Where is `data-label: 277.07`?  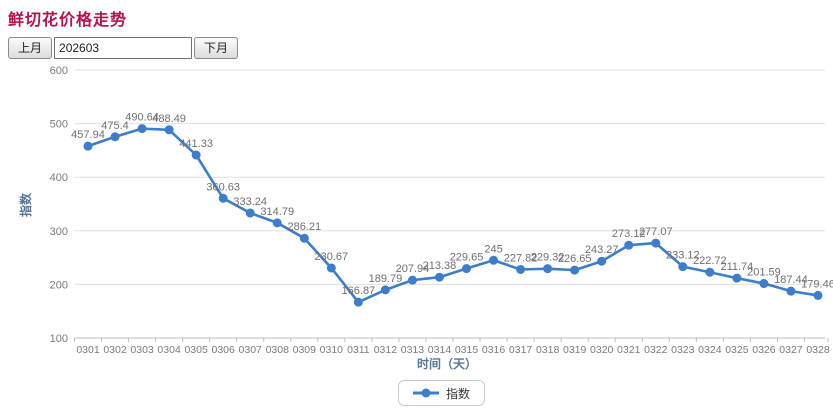 data-label: 277.07 is located at coordinates (656, 232).